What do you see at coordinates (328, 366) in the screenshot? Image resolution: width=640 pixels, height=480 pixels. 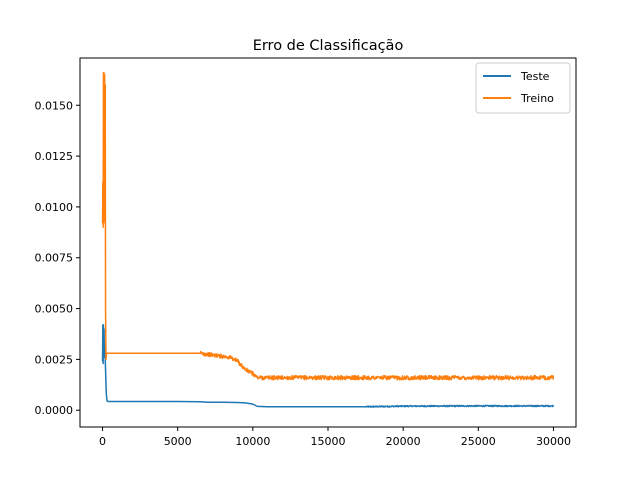 I see `series-line-teste` at bounding box center [328, 366].